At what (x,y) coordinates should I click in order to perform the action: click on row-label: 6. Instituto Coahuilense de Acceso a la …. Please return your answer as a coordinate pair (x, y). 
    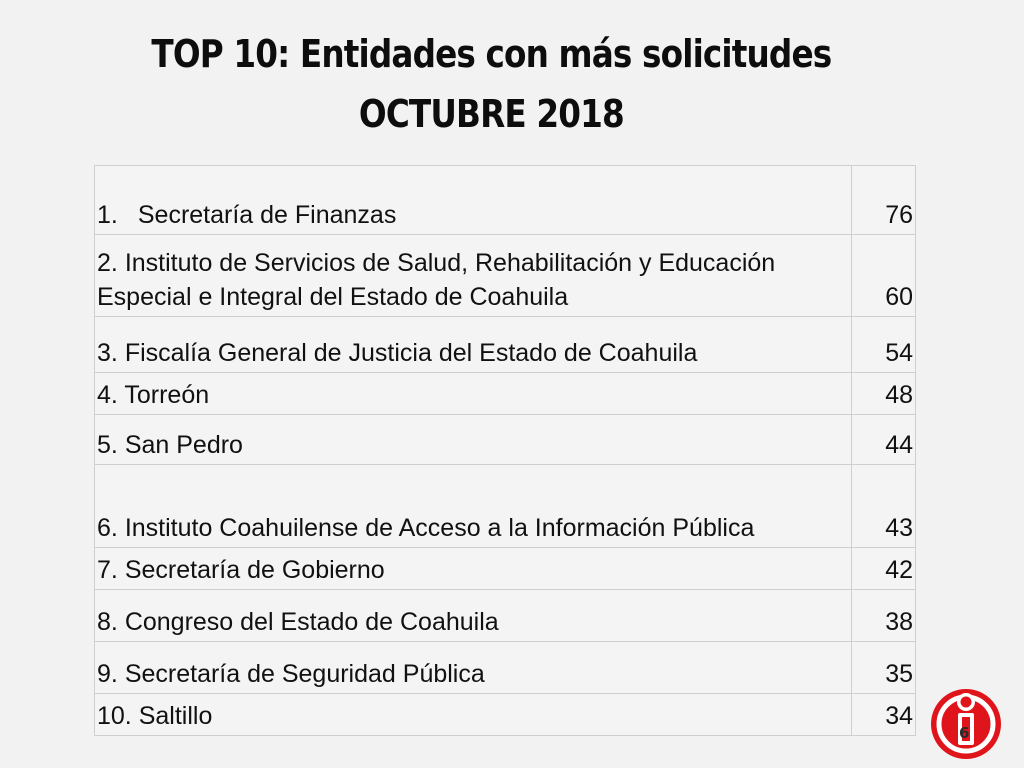
    Looking at the image, I should click on (473, 506).